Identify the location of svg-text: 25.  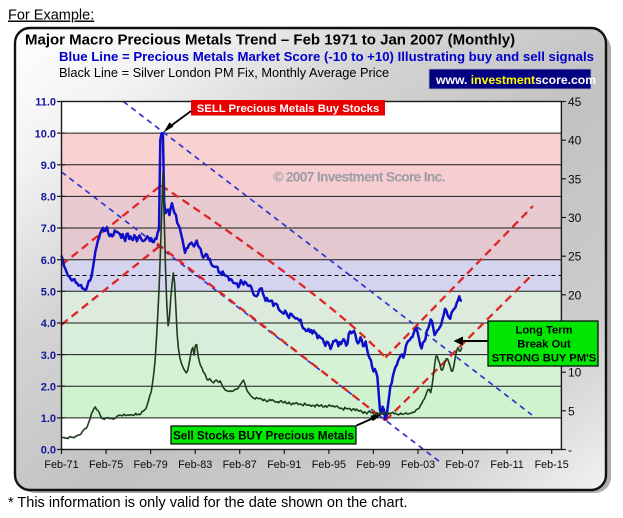
(575, 257).